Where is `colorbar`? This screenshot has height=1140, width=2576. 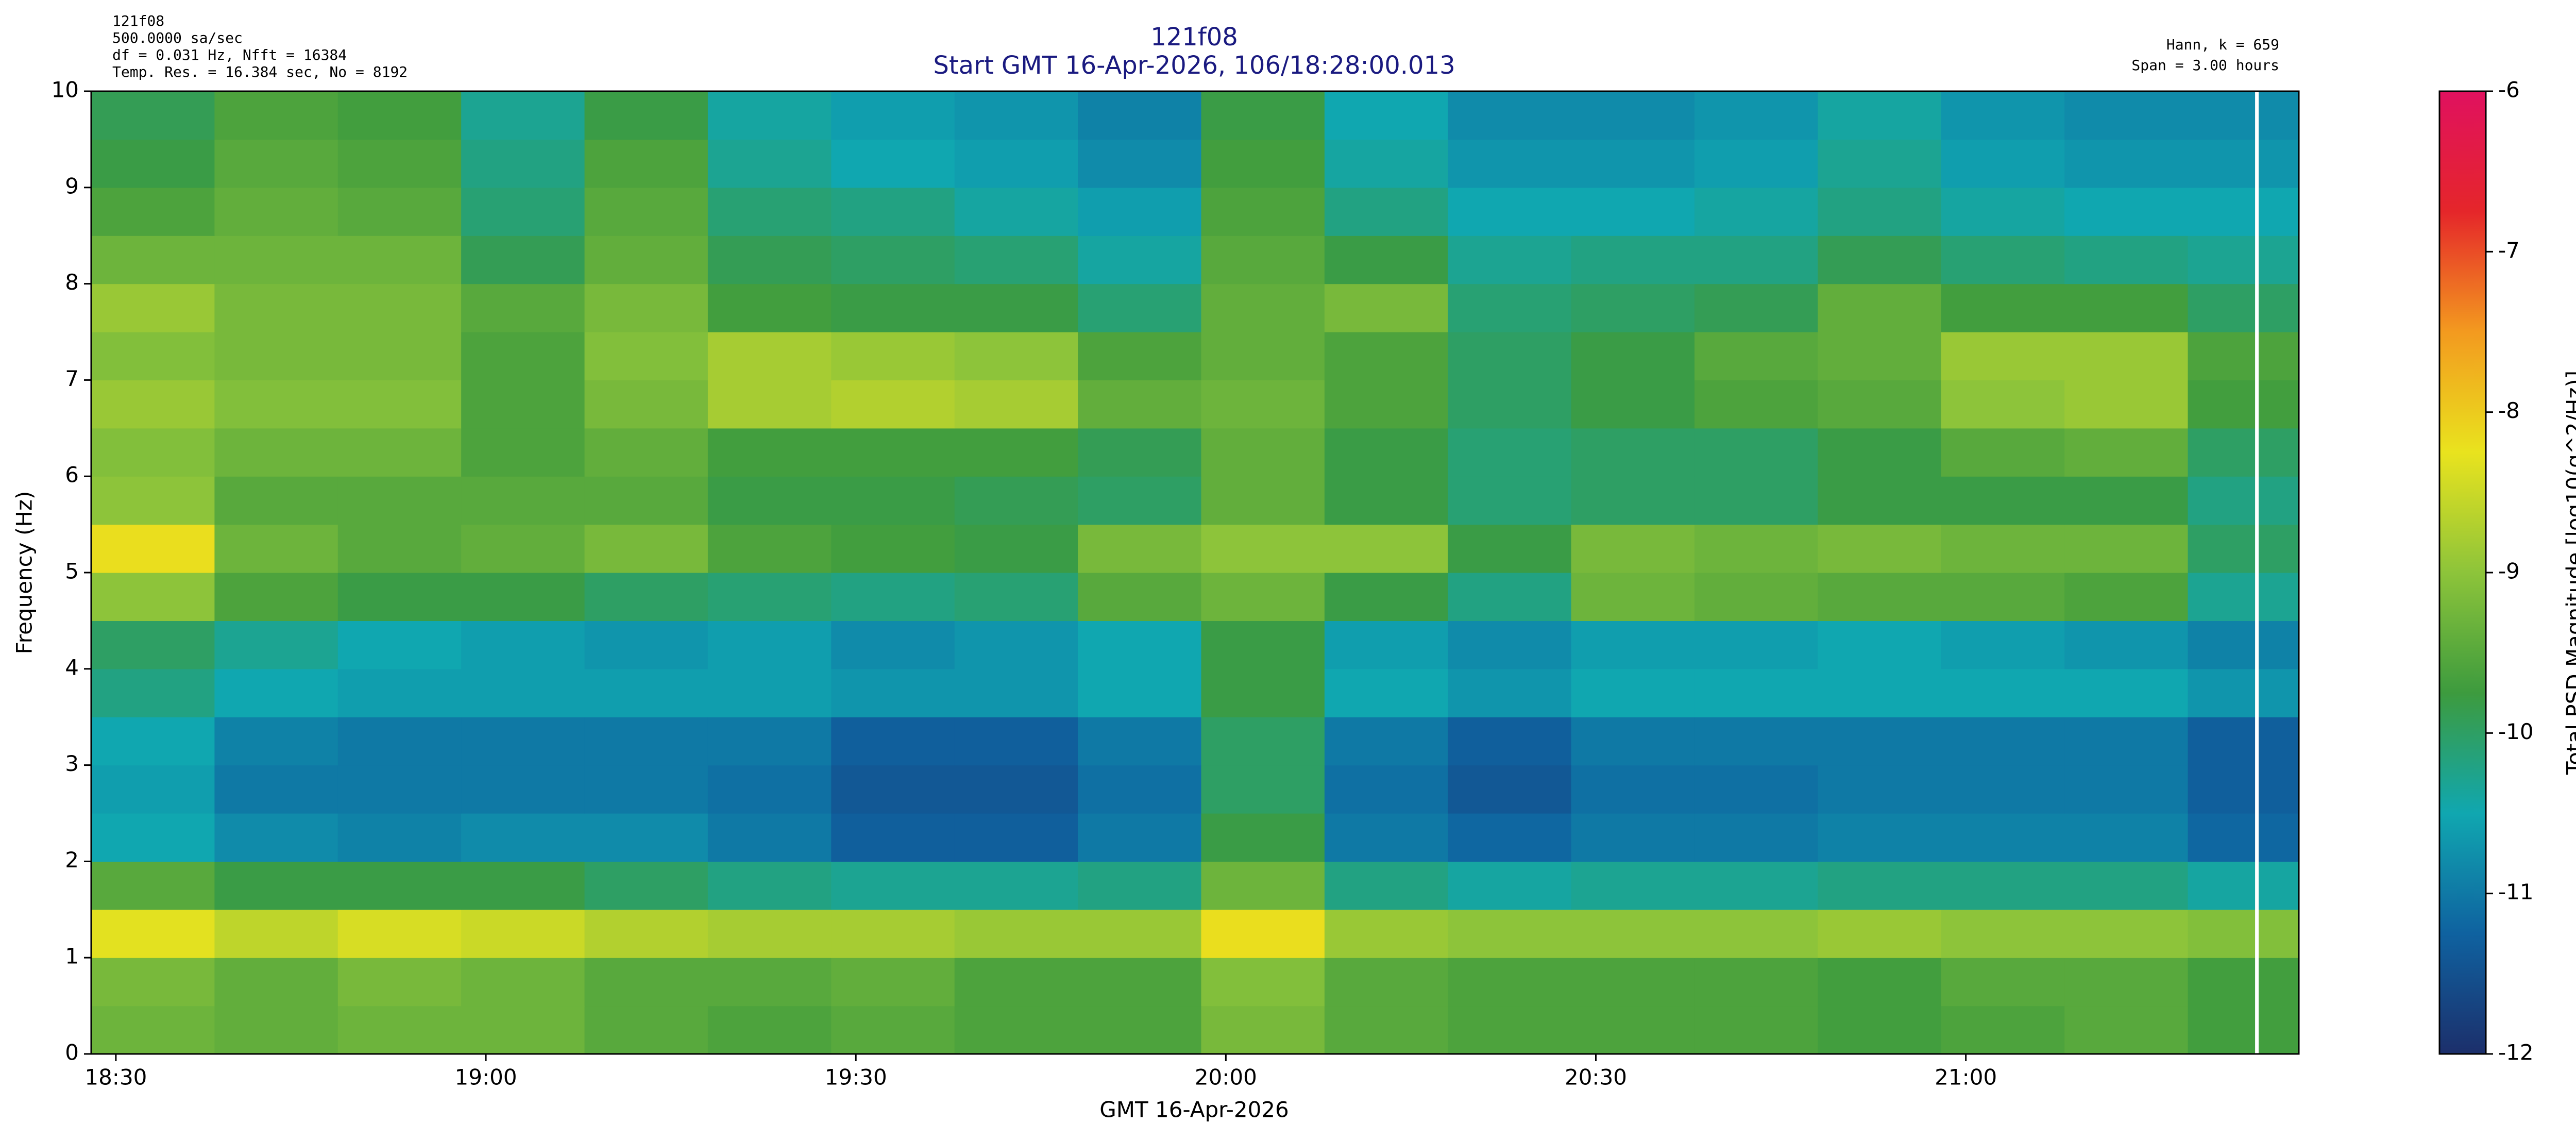 colorbar is located at coordinates (2462, 573).